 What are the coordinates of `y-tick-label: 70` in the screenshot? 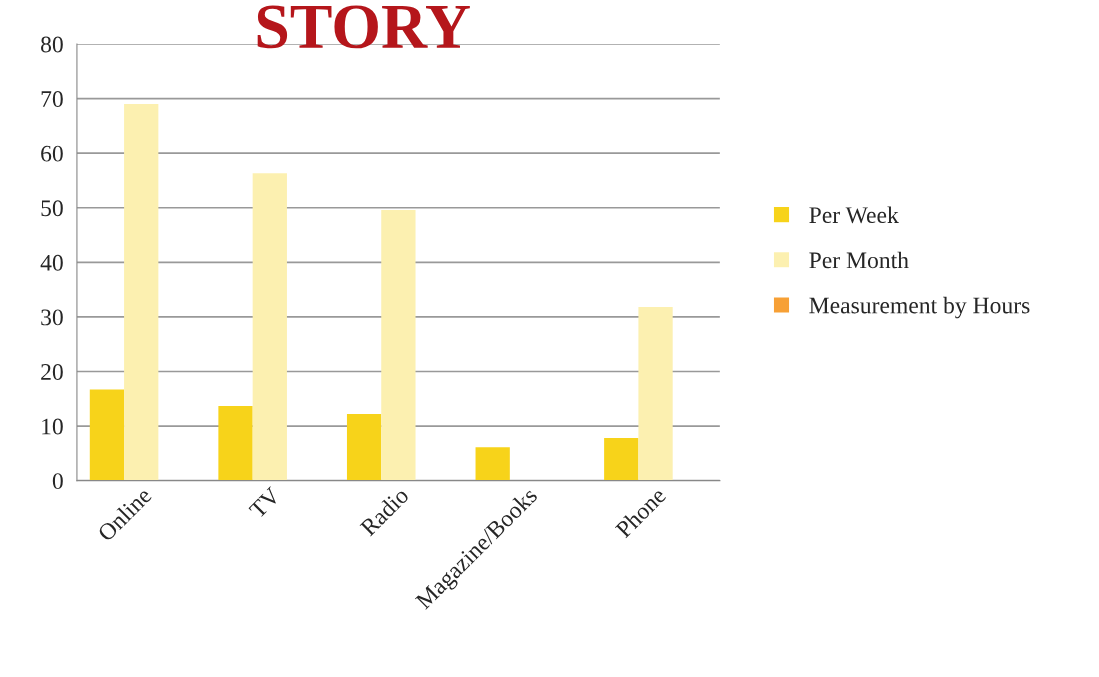 It's located at (52, 99).